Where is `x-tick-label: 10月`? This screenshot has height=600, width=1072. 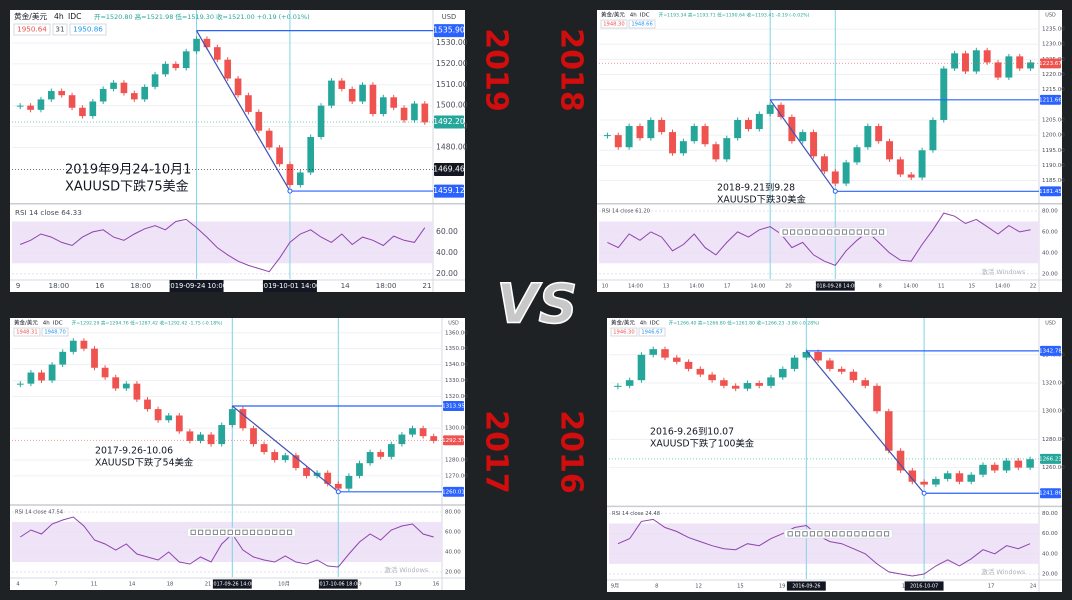 x-tick-label: 10月 is located at coordinates (284, 584).